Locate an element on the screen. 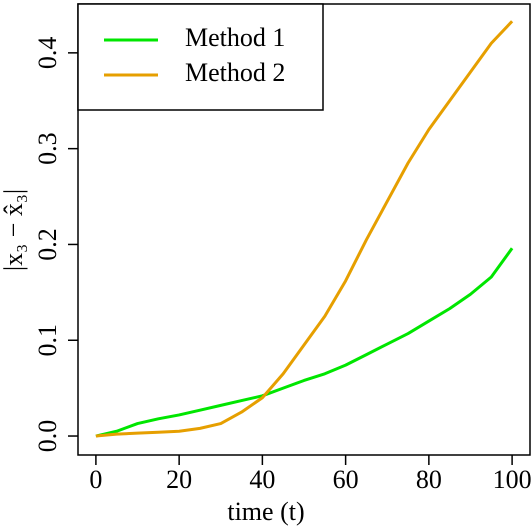 The width and height of the screenshot is (532, 532). legend-box is located at coordinates (200, 57).